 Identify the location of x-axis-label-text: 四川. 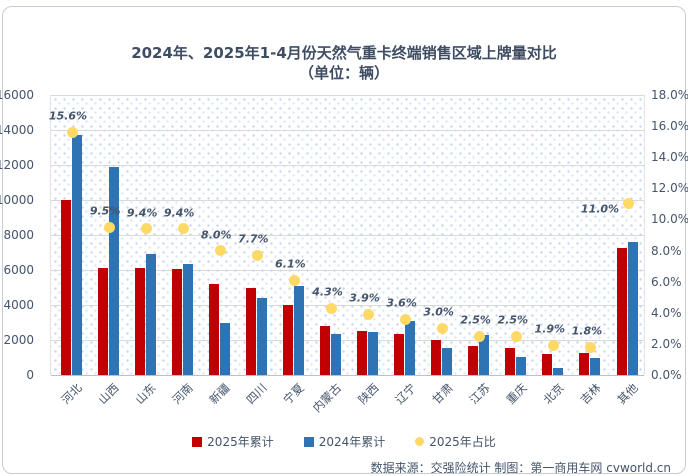
(256, 393).